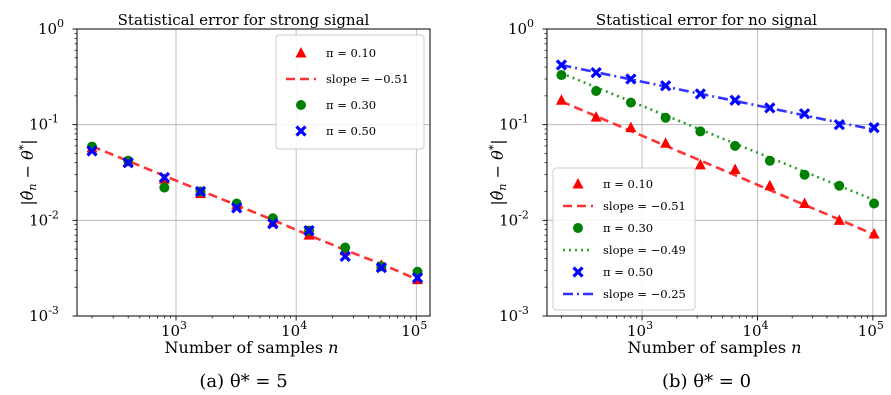  What do you see at coordinates (243, 381) in the screenshot?
I see `figure-caption: (a) θ* = 5` at bounding box center [243, 381].